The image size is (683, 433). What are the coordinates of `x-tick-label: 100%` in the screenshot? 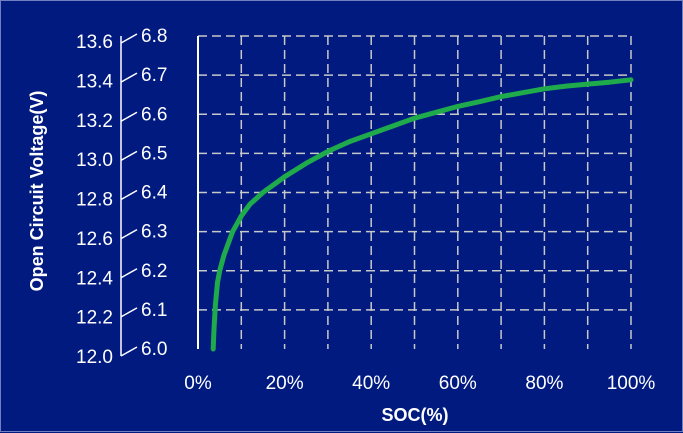 It's located at (631, 383).